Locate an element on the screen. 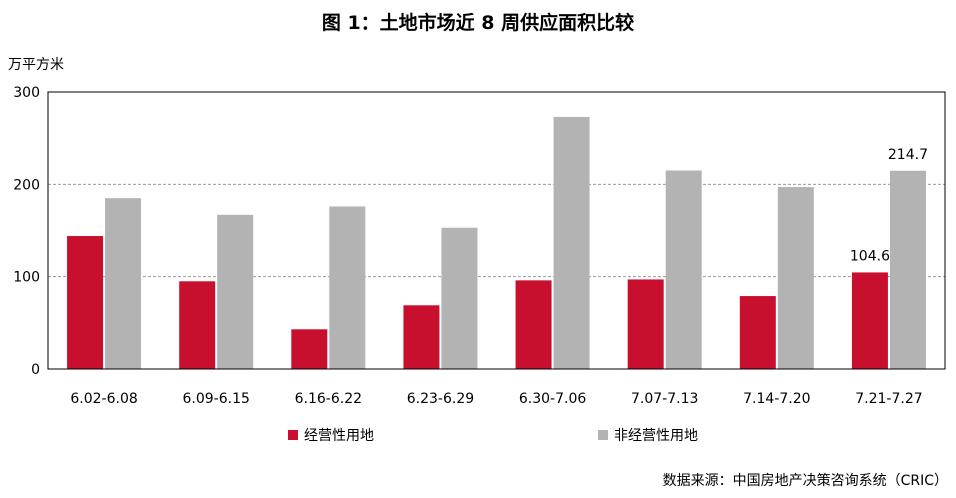  source-note: 数据来源：中国房地产决策咨询系统（CRIC） is located at coordinates (805, 481).